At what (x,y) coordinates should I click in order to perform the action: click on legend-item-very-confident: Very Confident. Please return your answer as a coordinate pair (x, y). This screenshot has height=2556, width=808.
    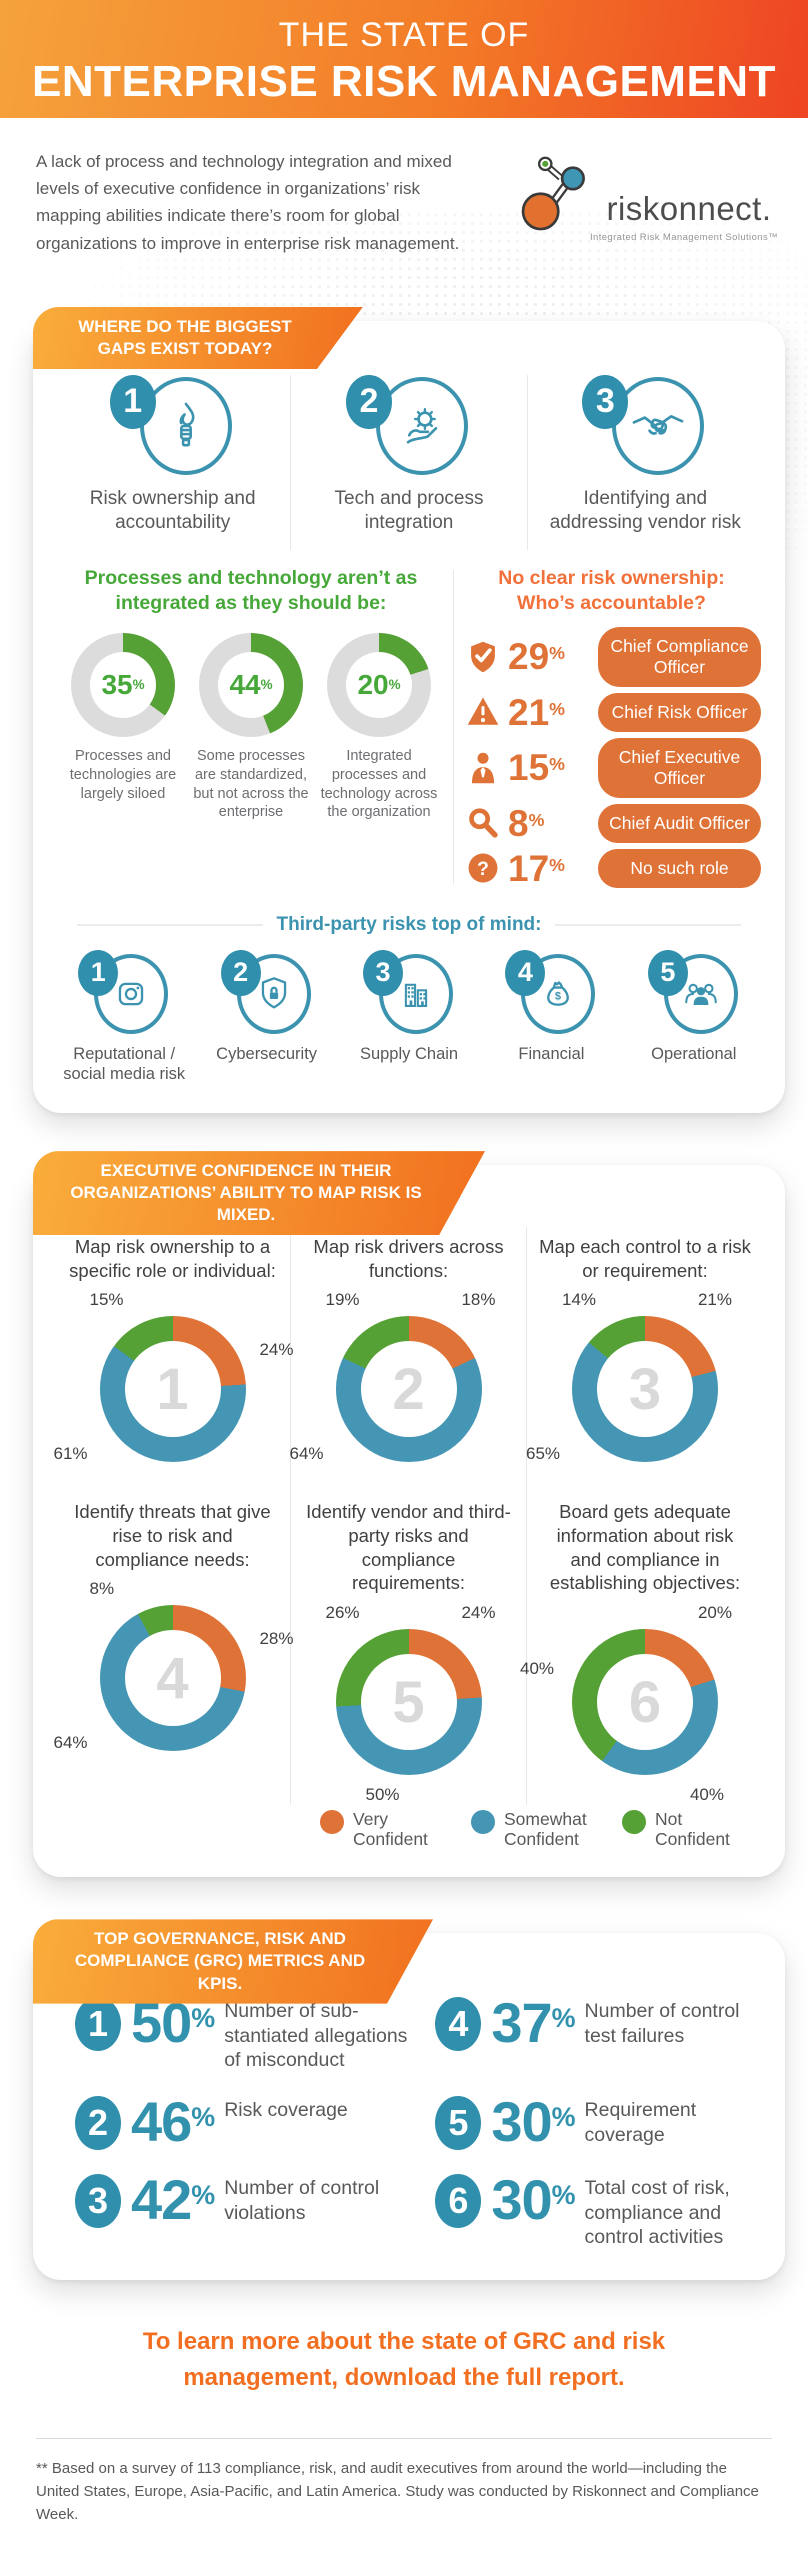
    Looking at the image, I should click on (379, 1829).